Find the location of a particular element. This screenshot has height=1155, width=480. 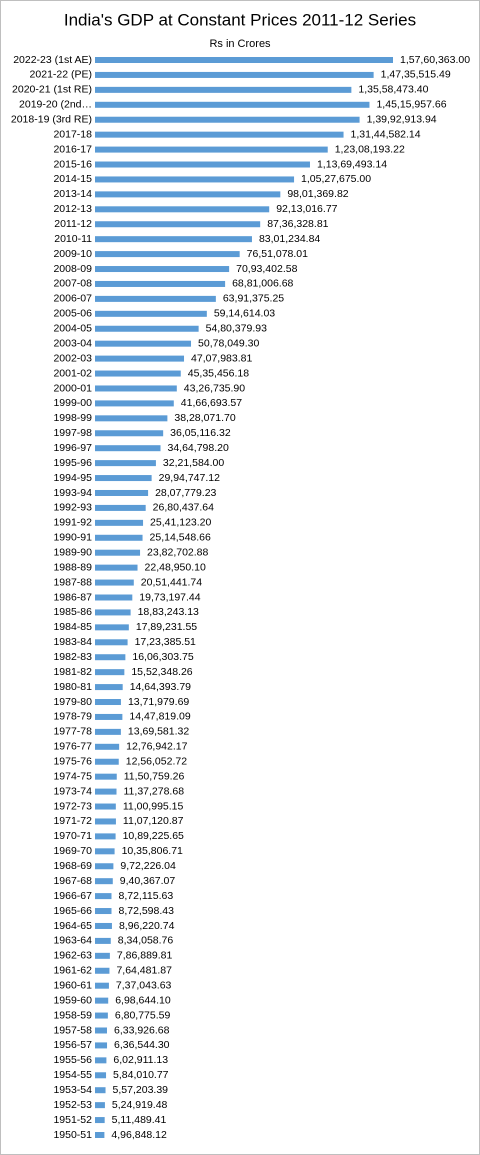

category-label: 1974-75 is located at coordinates (72, 776).